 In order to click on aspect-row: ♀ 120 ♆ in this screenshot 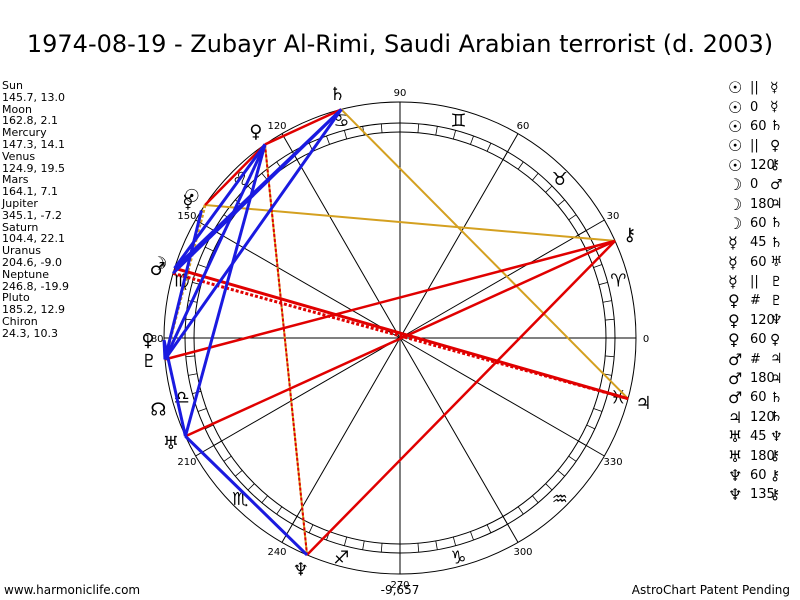, I will do `click(759, 320)`.